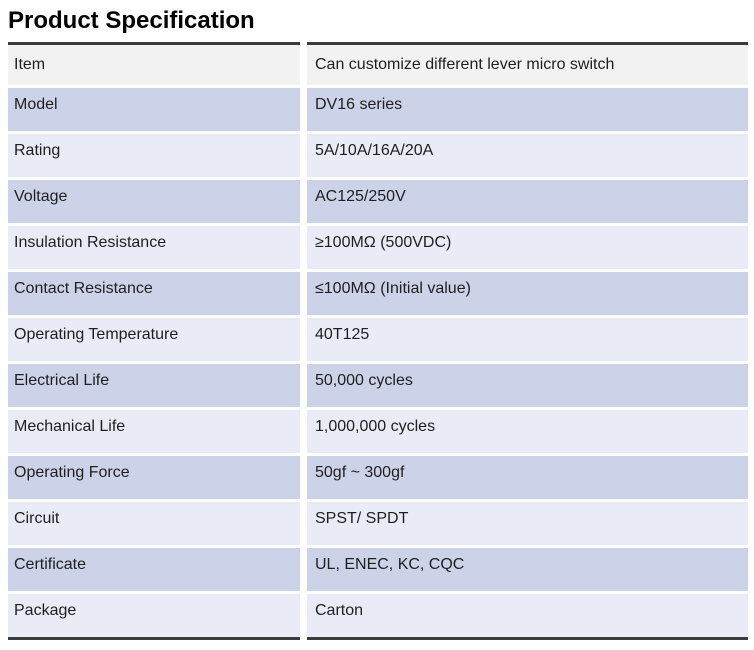  Describe the element at coordinates (527, 638) in the screenshot. I see `bottom-border-right-segment` at that location.